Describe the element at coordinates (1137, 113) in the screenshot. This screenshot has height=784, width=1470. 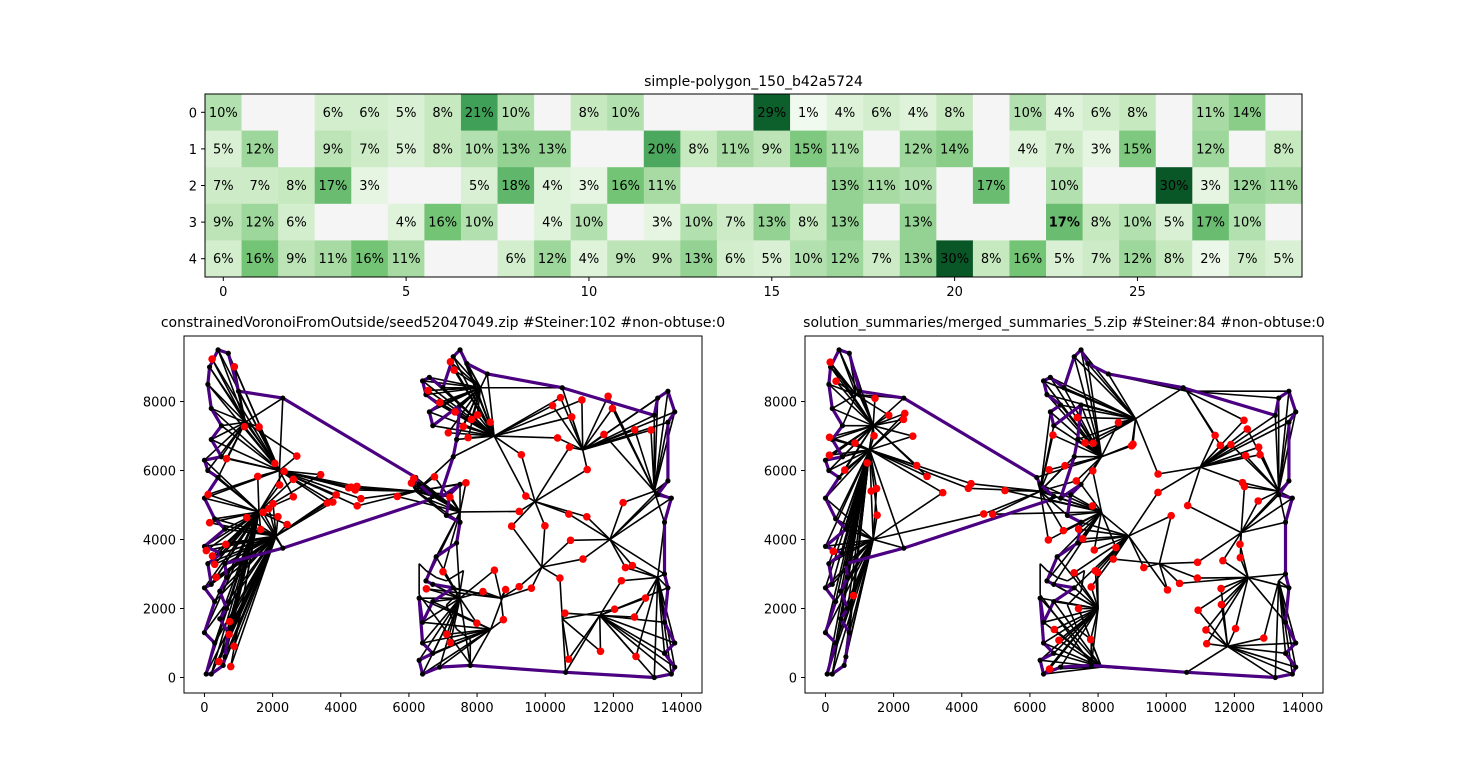
I see `heatmap-cell-label: 8%` at that location.